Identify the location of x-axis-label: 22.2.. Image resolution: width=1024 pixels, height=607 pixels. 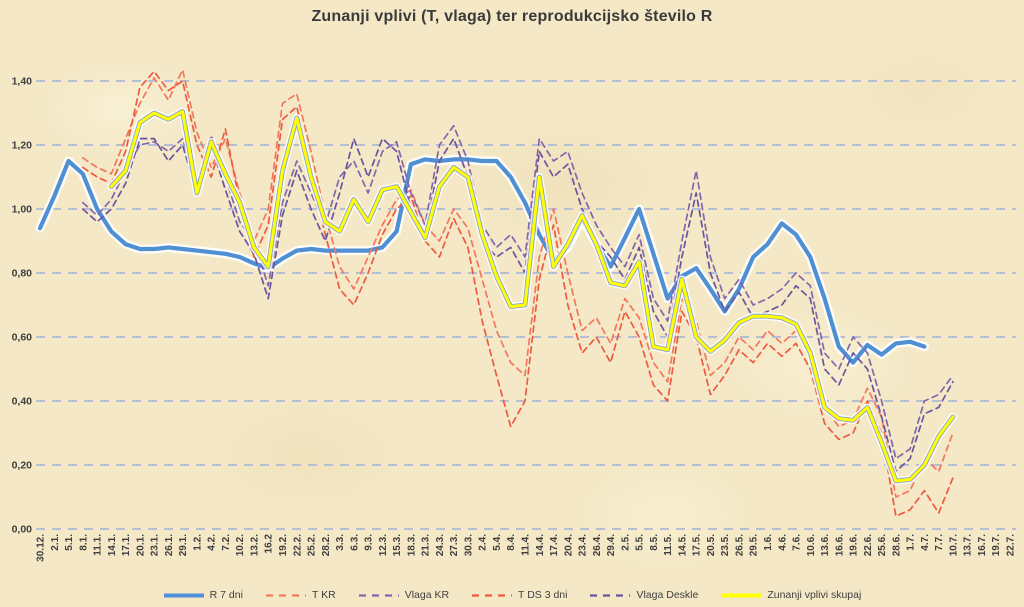
(297, 545).